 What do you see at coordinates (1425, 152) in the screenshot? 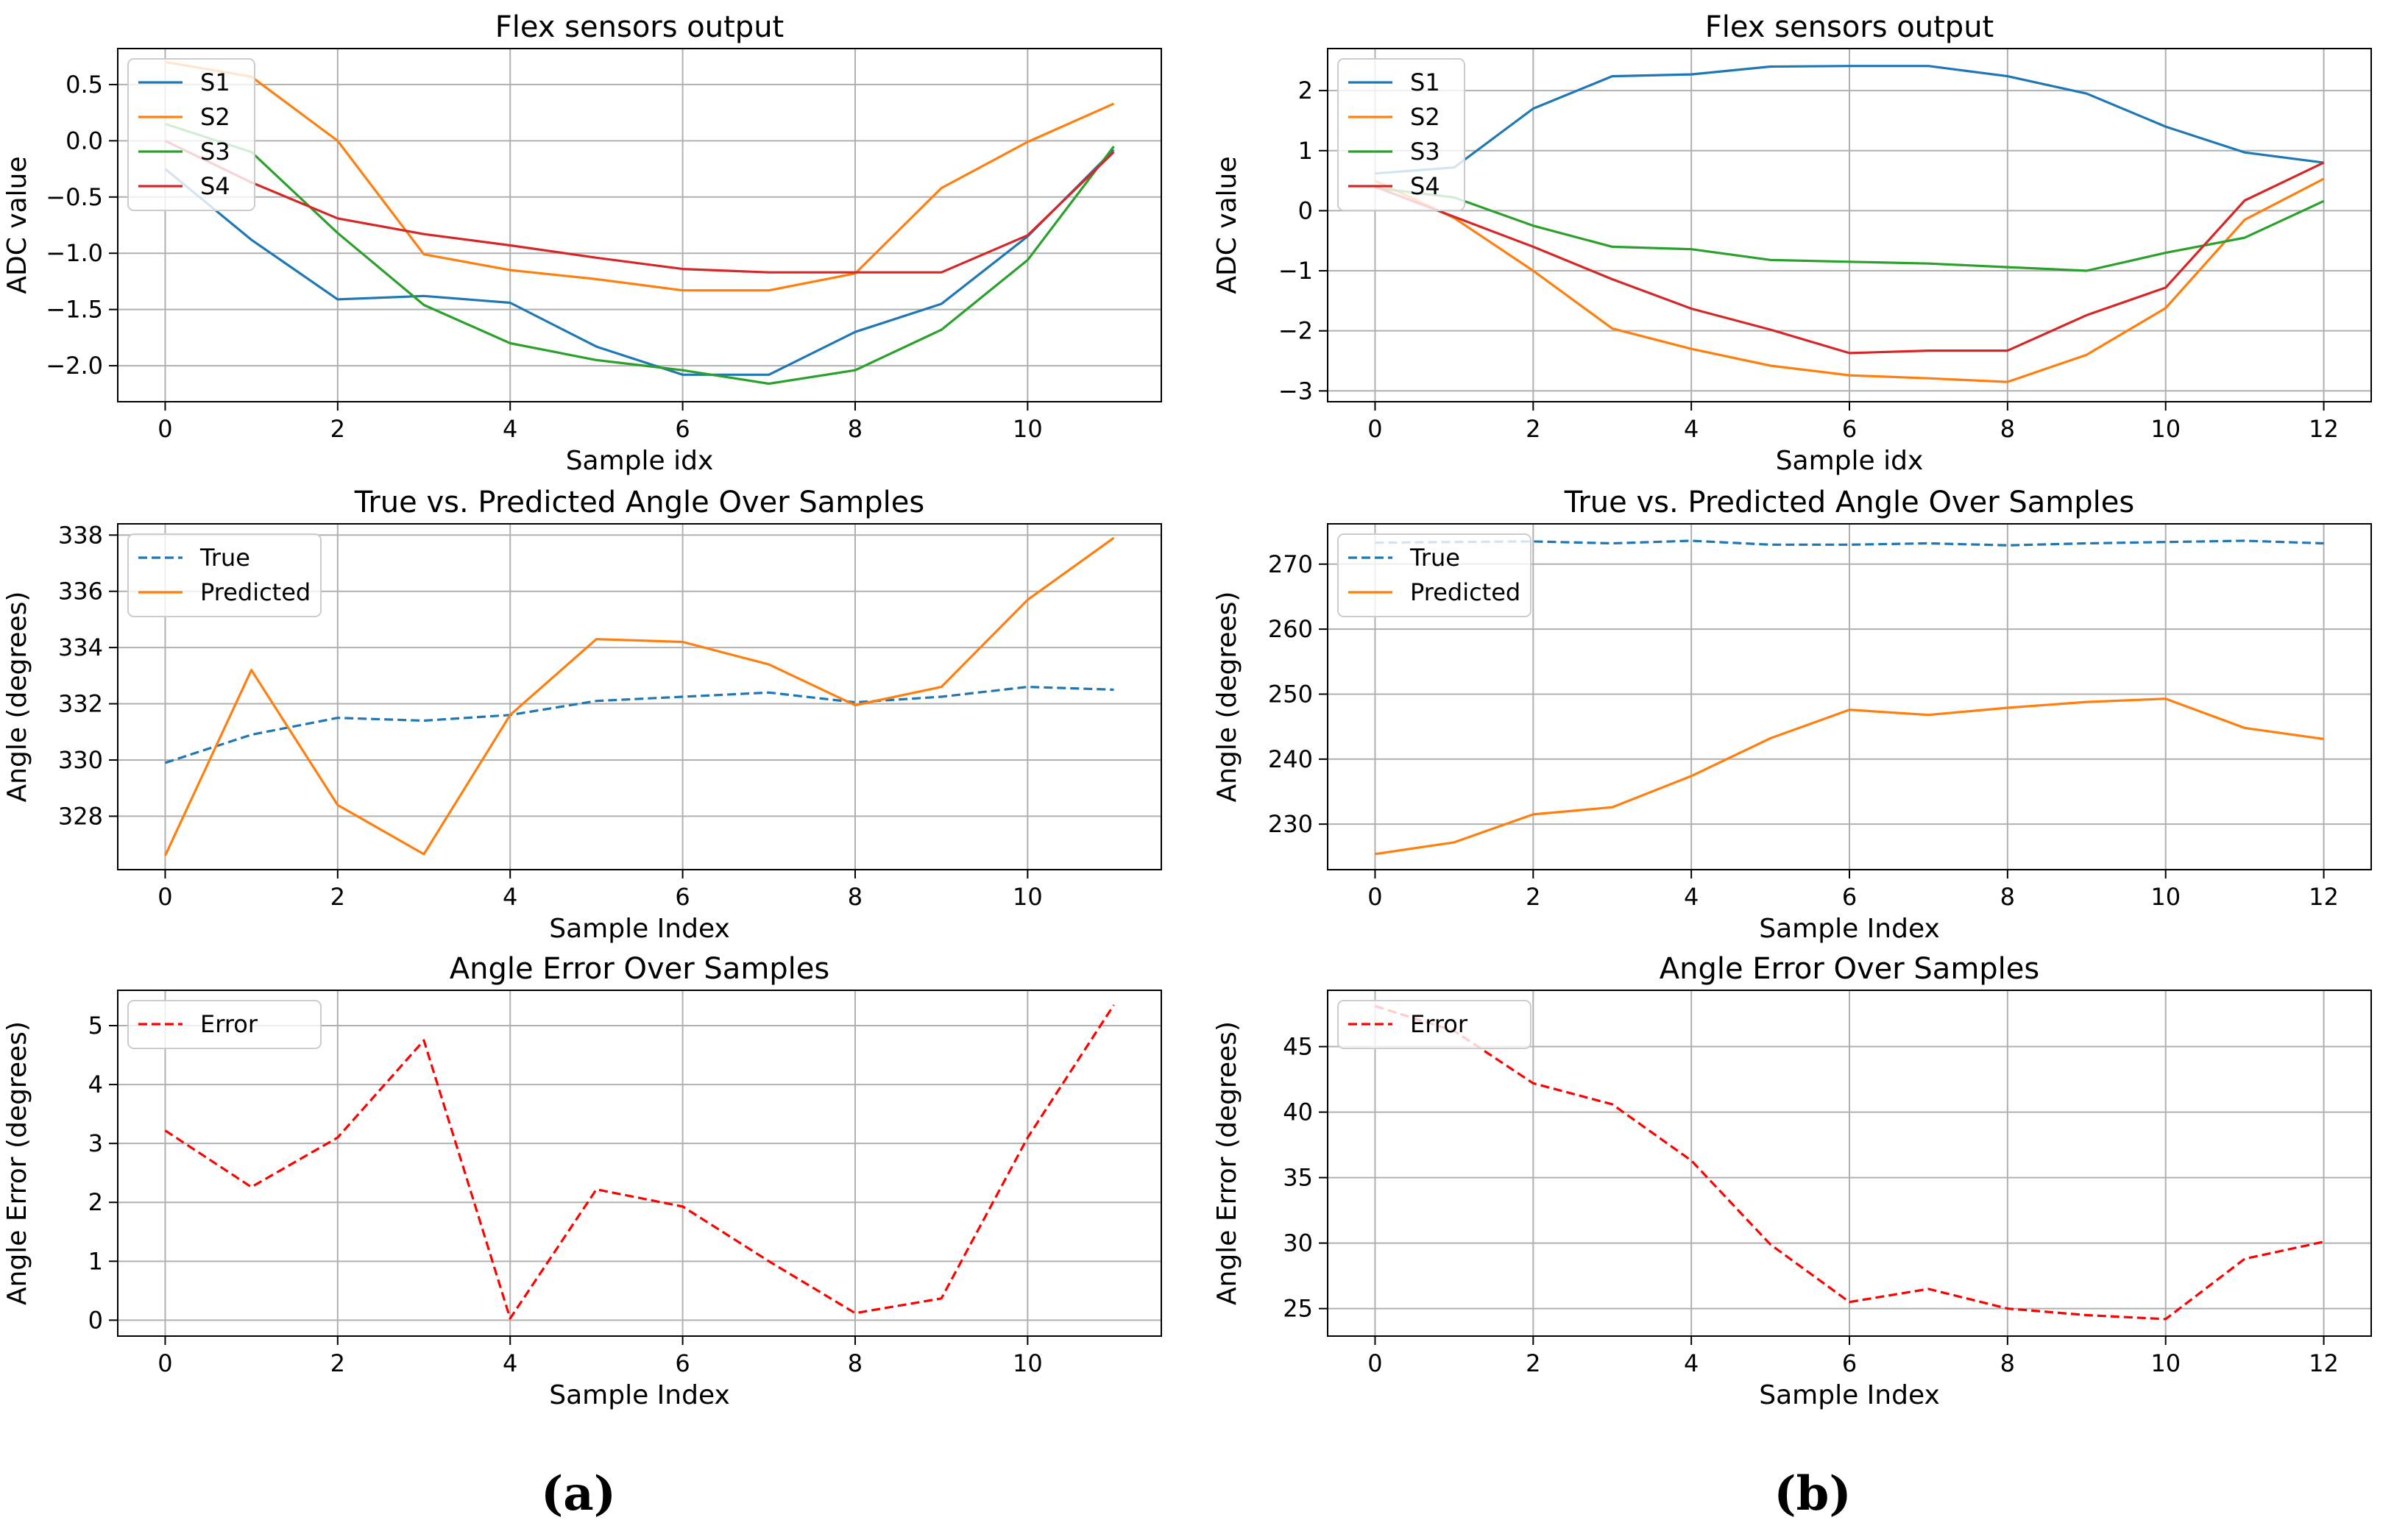
I see `legend-label-s3: S3` at bounding box center [1425, 152].